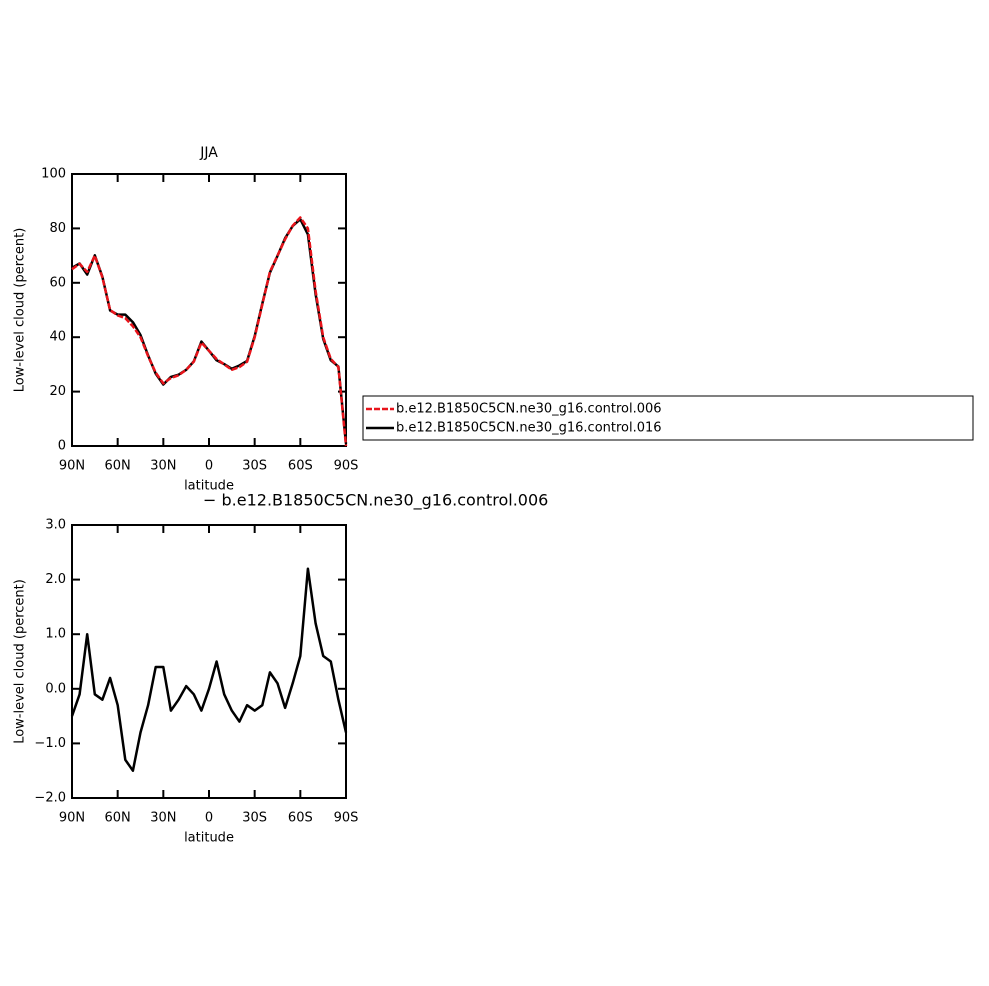 This screenshot has height=986, width=989. I want to click on y-tick-label: −2.0, so click(50, 798).